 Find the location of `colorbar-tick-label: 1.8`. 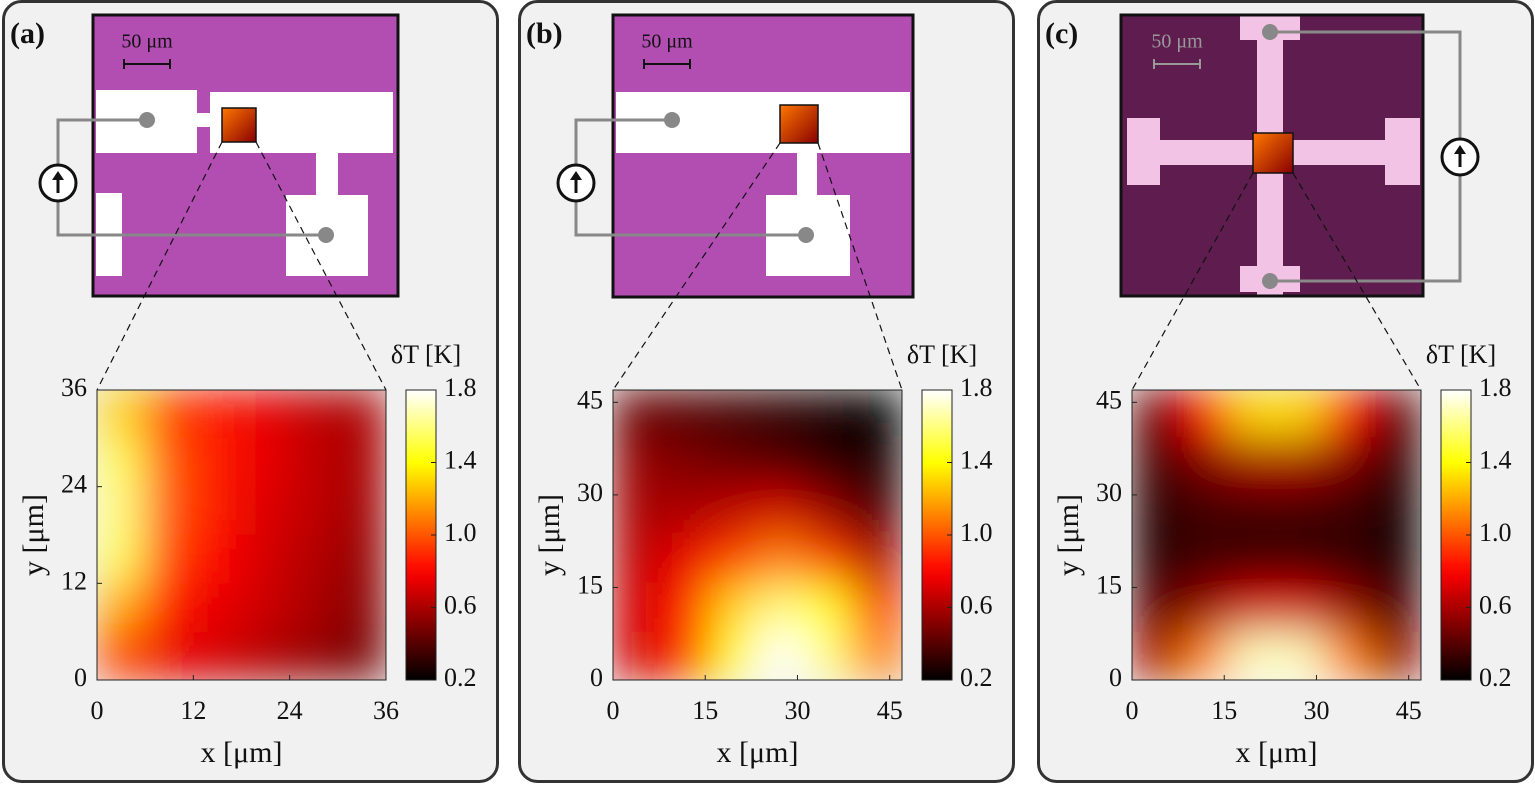

colorbar-tick-label: 1.8 is located at coordinates (976, 387).